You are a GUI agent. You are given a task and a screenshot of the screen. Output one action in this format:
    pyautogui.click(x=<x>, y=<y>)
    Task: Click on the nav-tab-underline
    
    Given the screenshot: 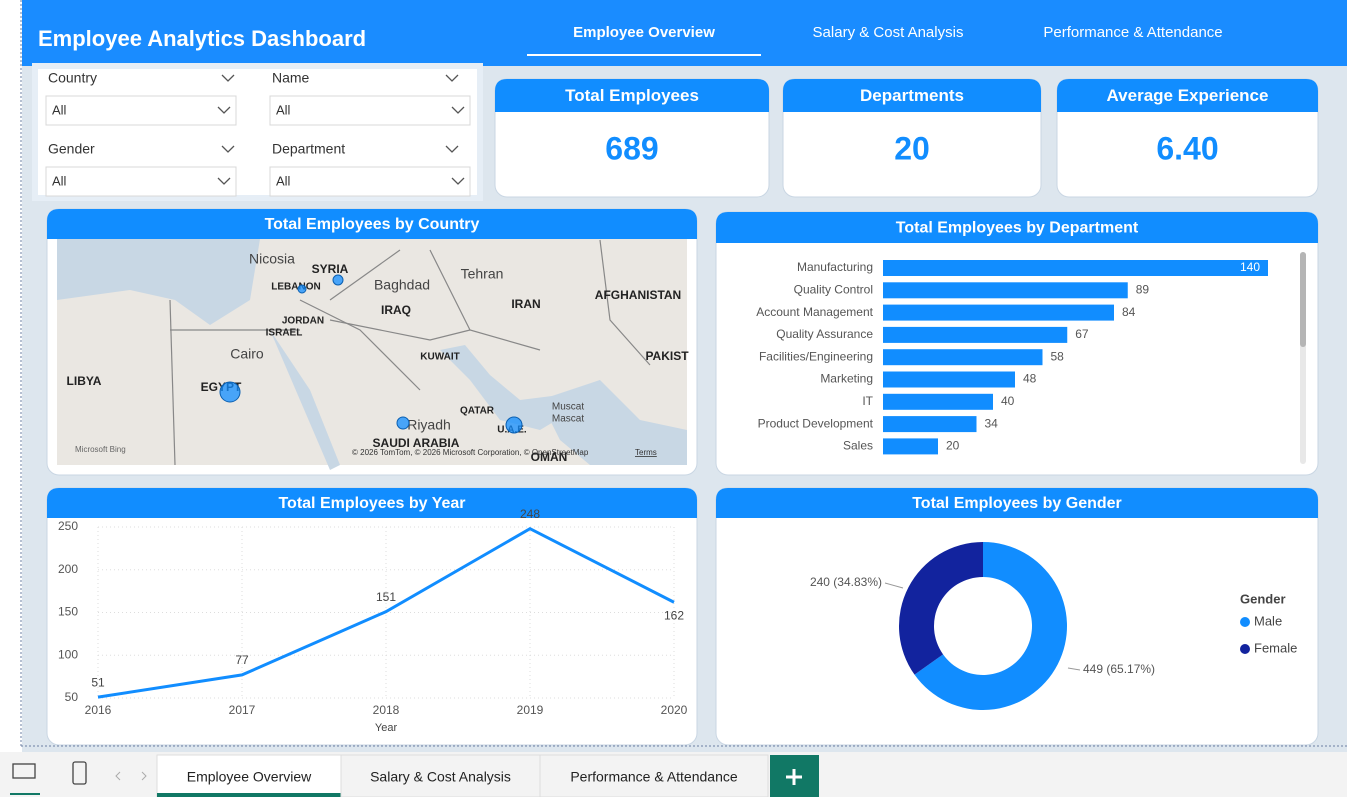 What is the action you would take?
    pyautogui.click(x=644, y=55)
    